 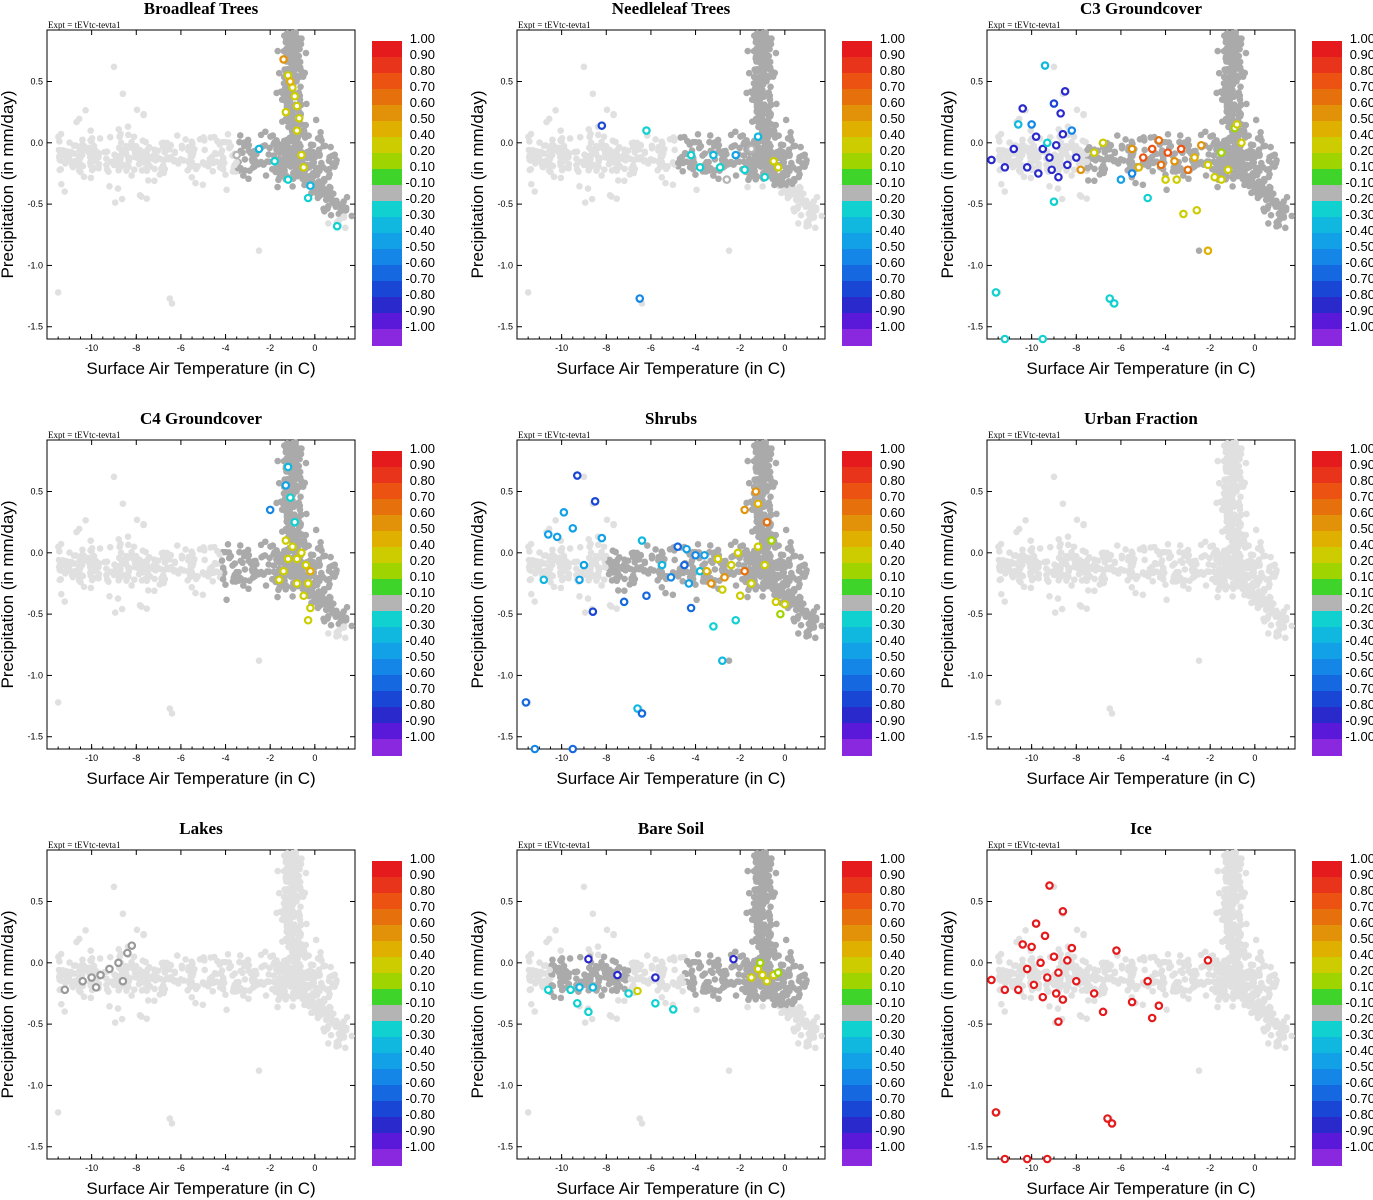 I want to click on x-tick-label: -8, so click(x=606, y=348).